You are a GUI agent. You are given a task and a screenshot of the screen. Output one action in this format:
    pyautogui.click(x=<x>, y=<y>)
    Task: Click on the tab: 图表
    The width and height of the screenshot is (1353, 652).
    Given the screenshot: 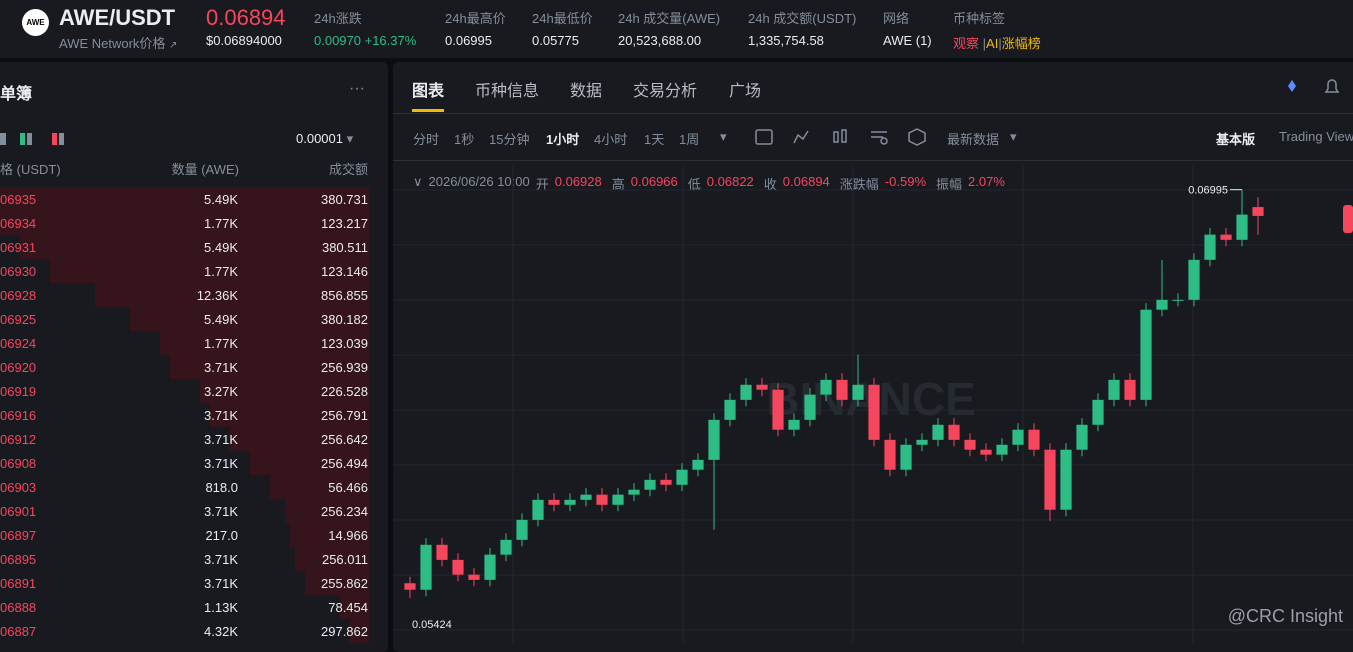 What is the action you would take?
    pyautogui.click(x=428, y=91)
    